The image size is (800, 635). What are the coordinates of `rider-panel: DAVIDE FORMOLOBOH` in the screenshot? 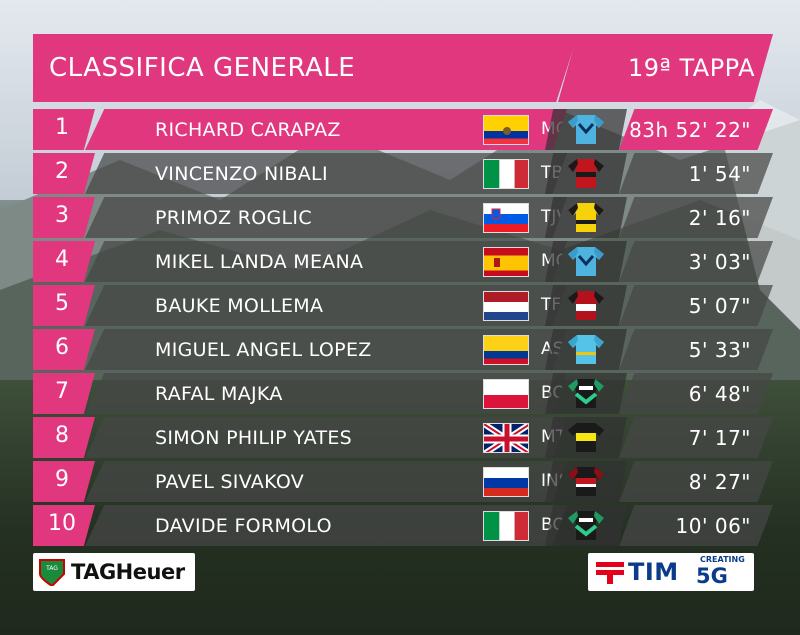 It's located at (326, 525).